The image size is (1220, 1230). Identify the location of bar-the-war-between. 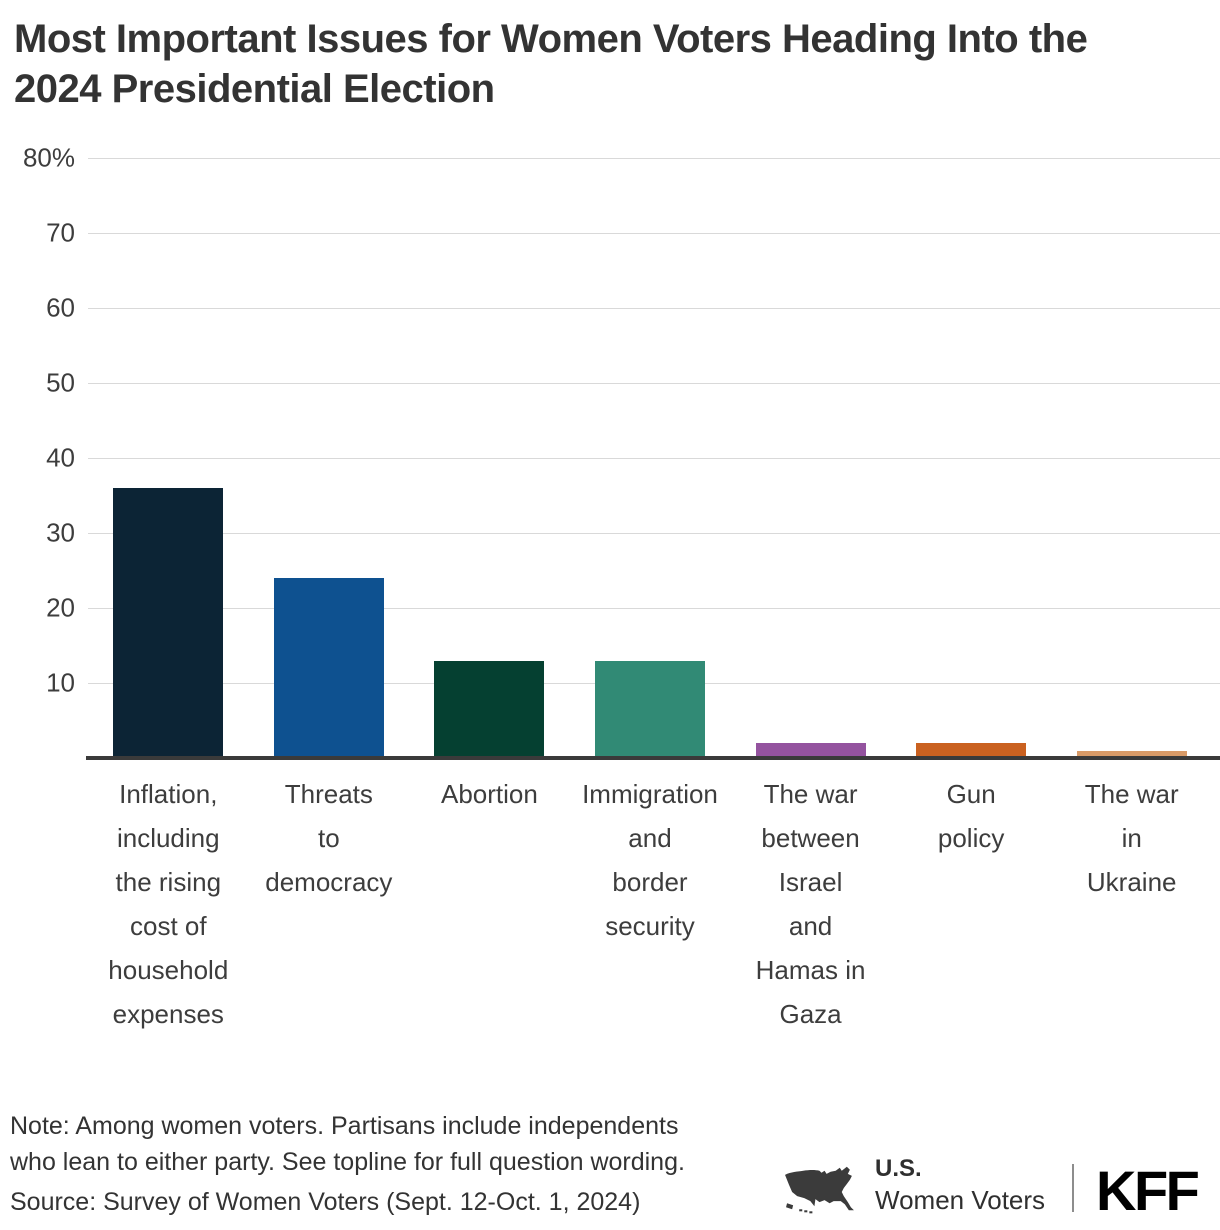
(810, 750).